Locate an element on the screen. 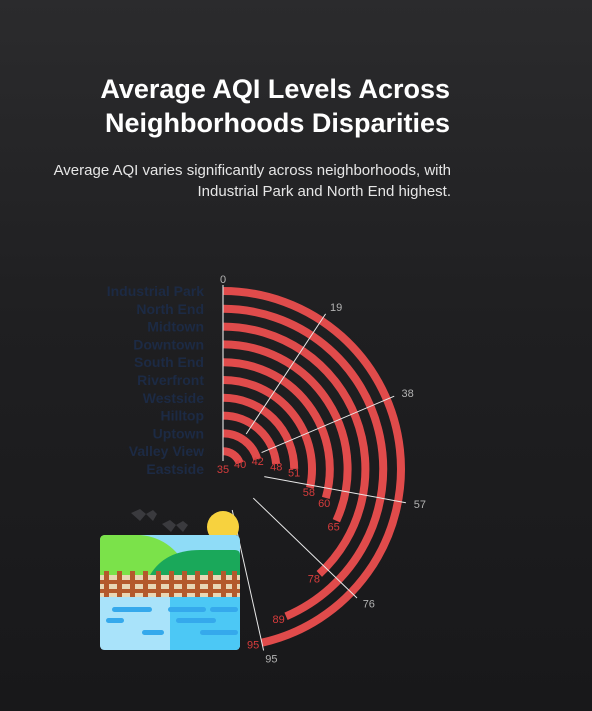 Image resolution: width=592 pixels, height=711 pixels. bar-north-end is located at coordinates (305, 462).